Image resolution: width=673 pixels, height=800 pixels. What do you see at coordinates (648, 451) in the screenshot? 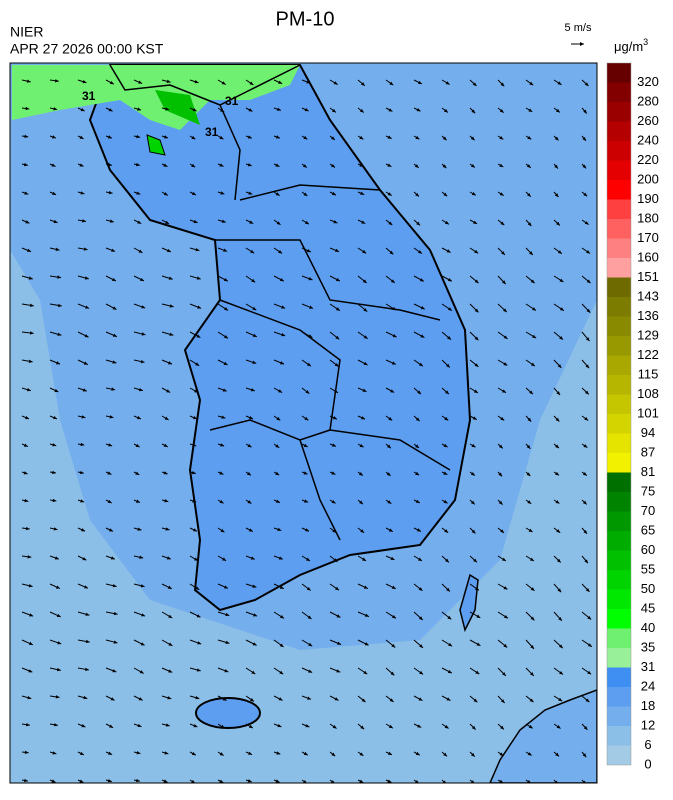
I see `colorbar-label: 87` at bounding box center [648, 451].